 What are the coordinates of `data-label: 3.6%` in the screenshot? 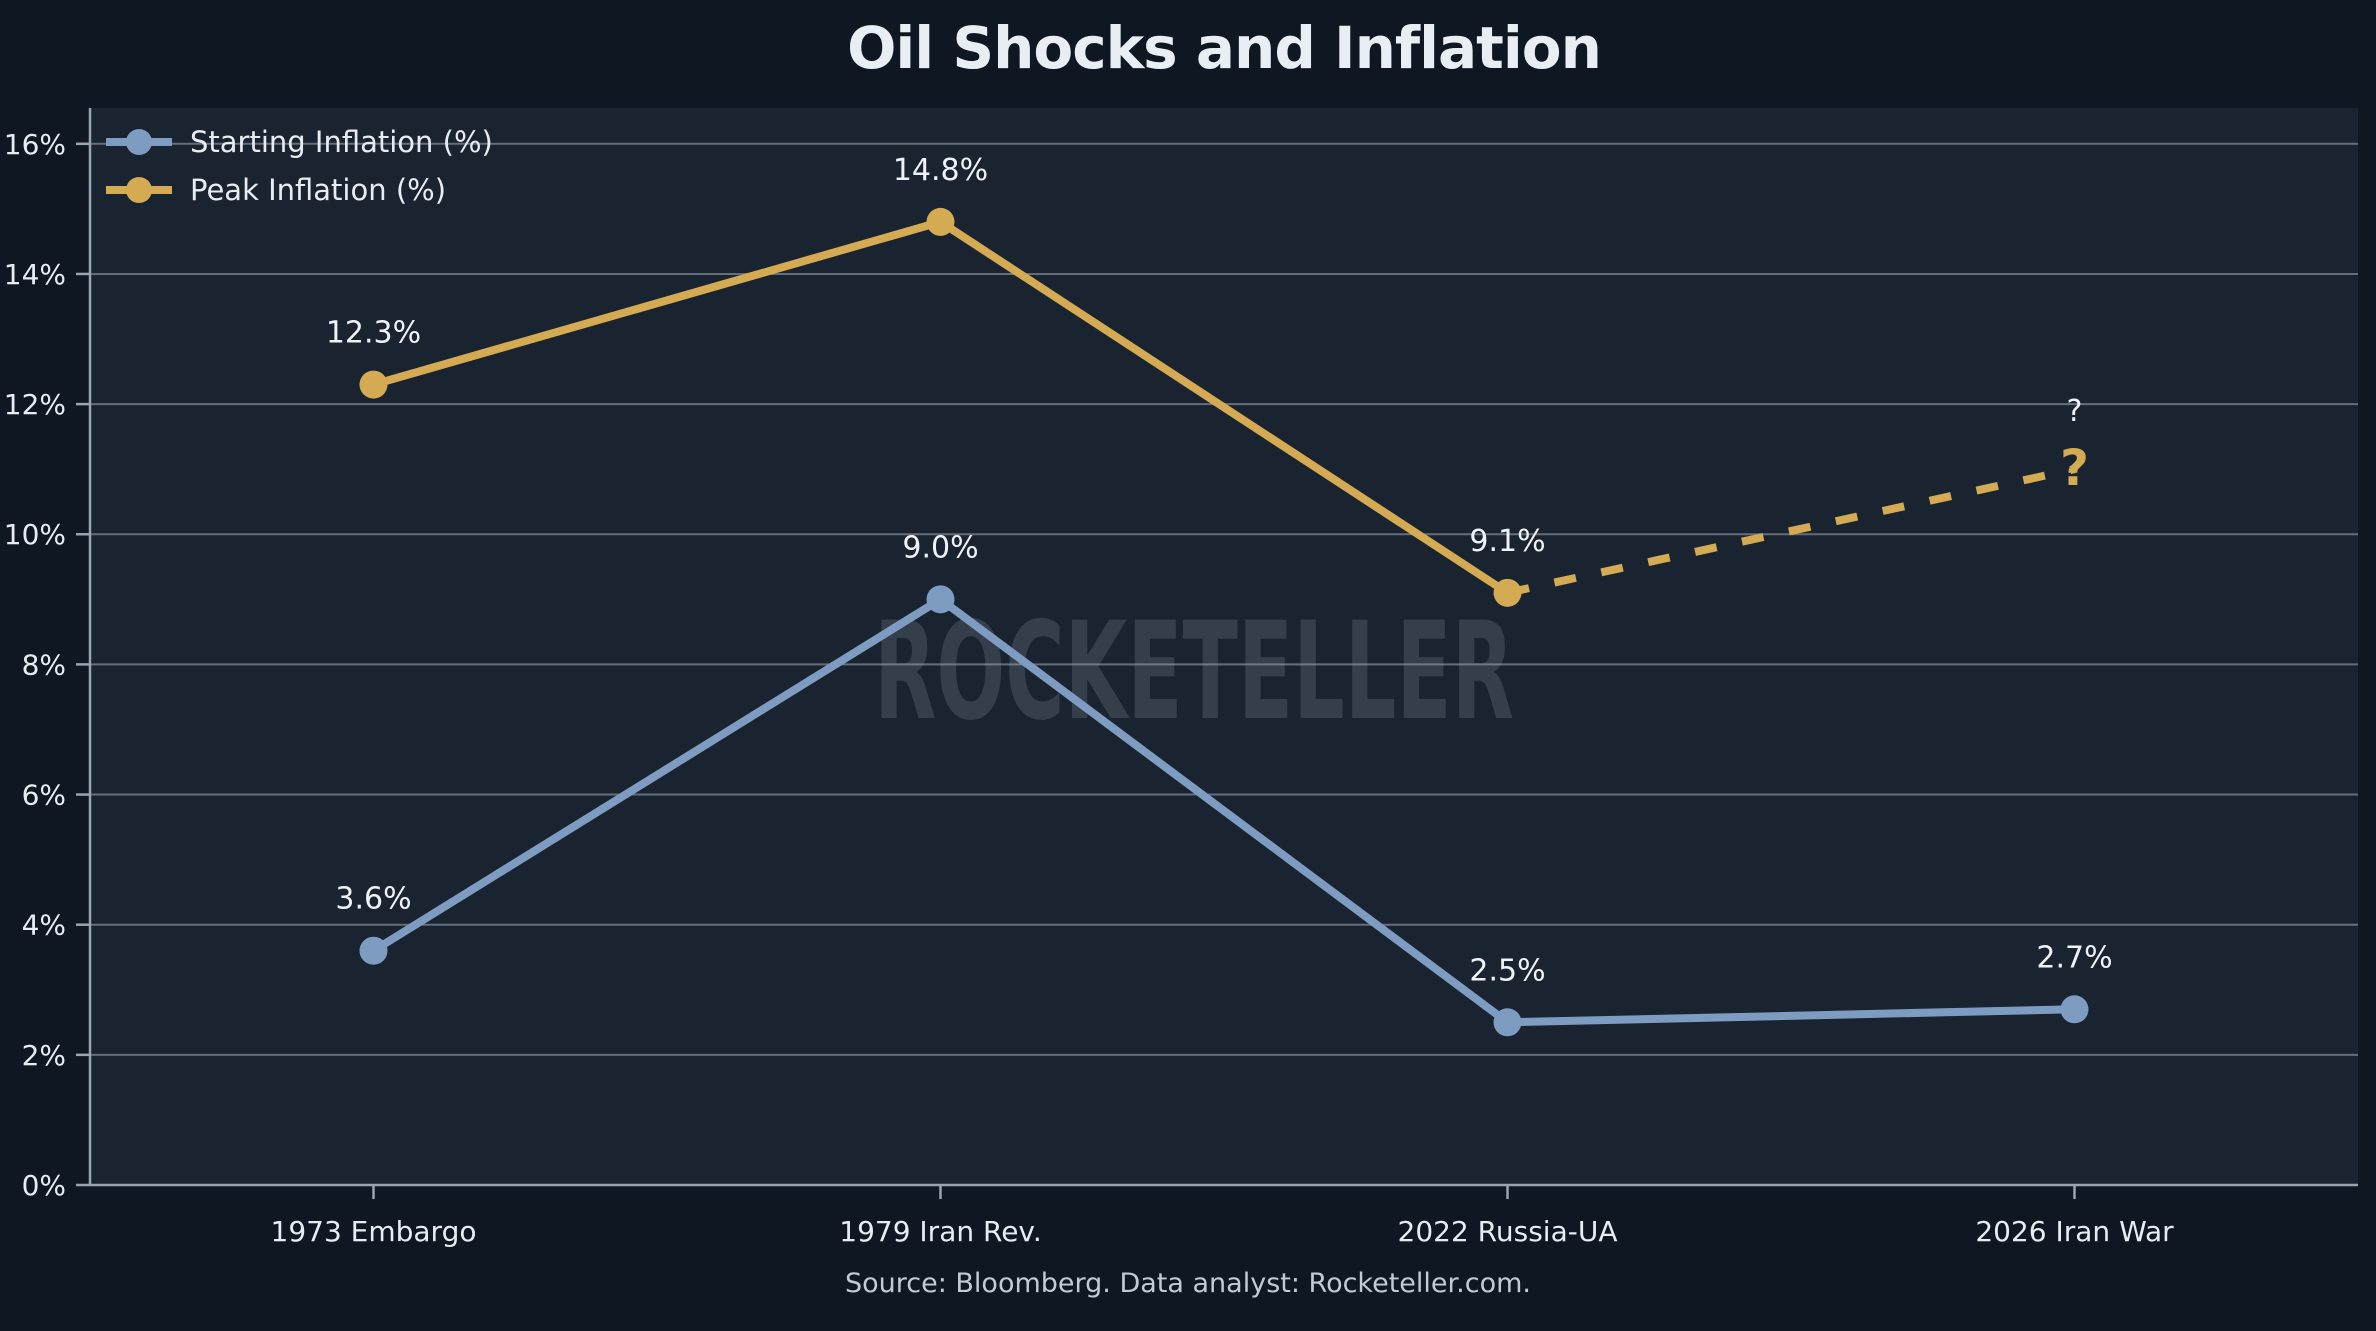 It's located at (373, 899).